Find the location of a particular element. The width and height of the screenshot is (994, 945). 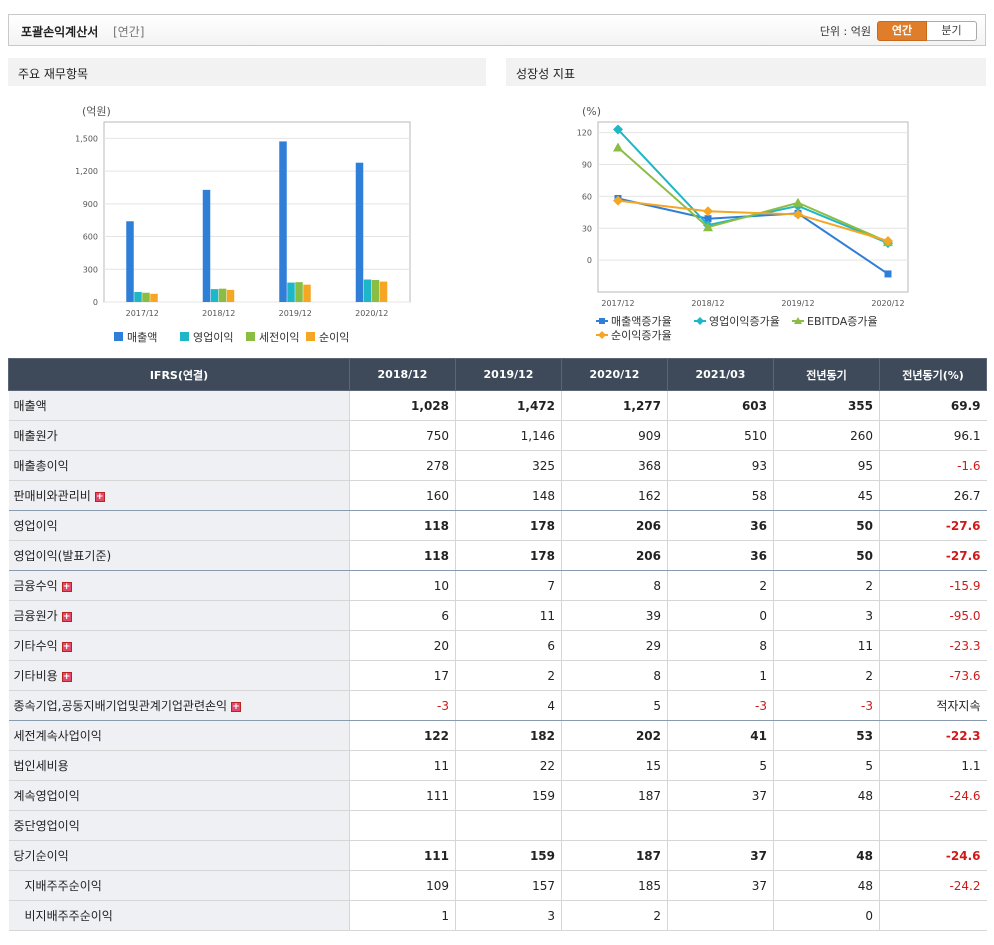

table-cell: 325 is located at coordinates (508, 465).